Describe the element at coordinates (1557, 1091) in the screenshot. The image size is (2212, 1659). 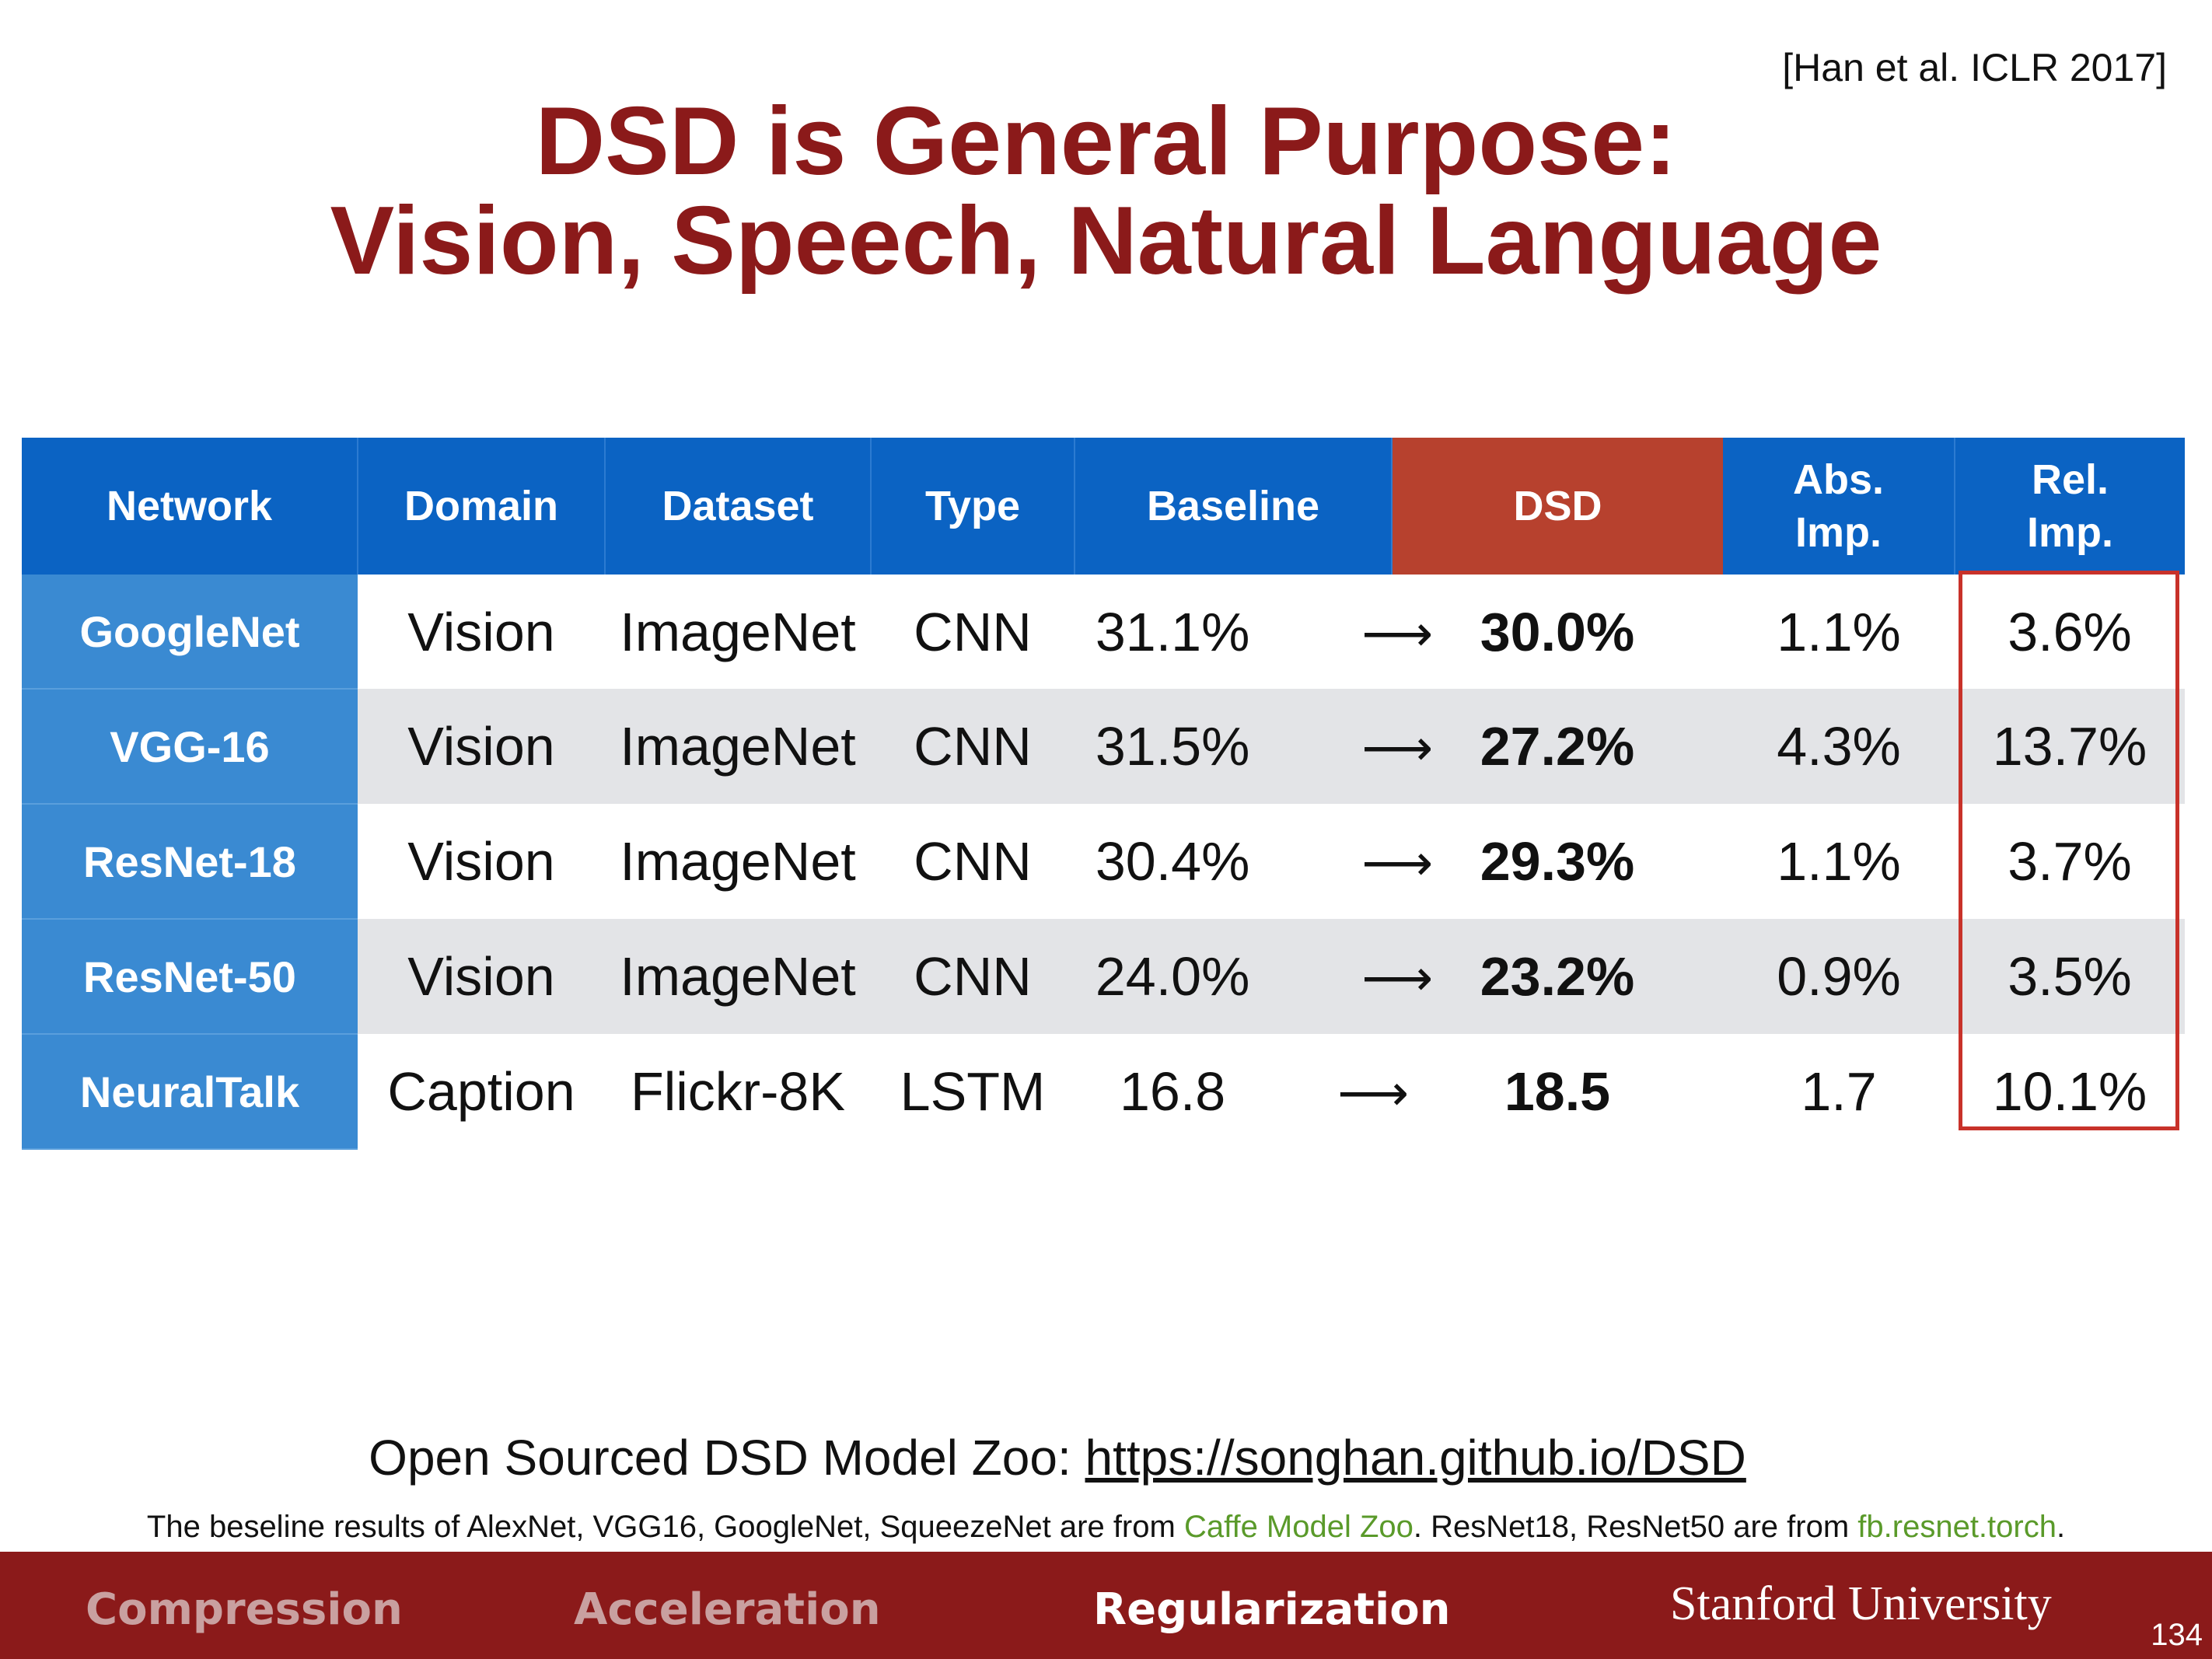
I see `cell-dsd: 18.5` at that location.